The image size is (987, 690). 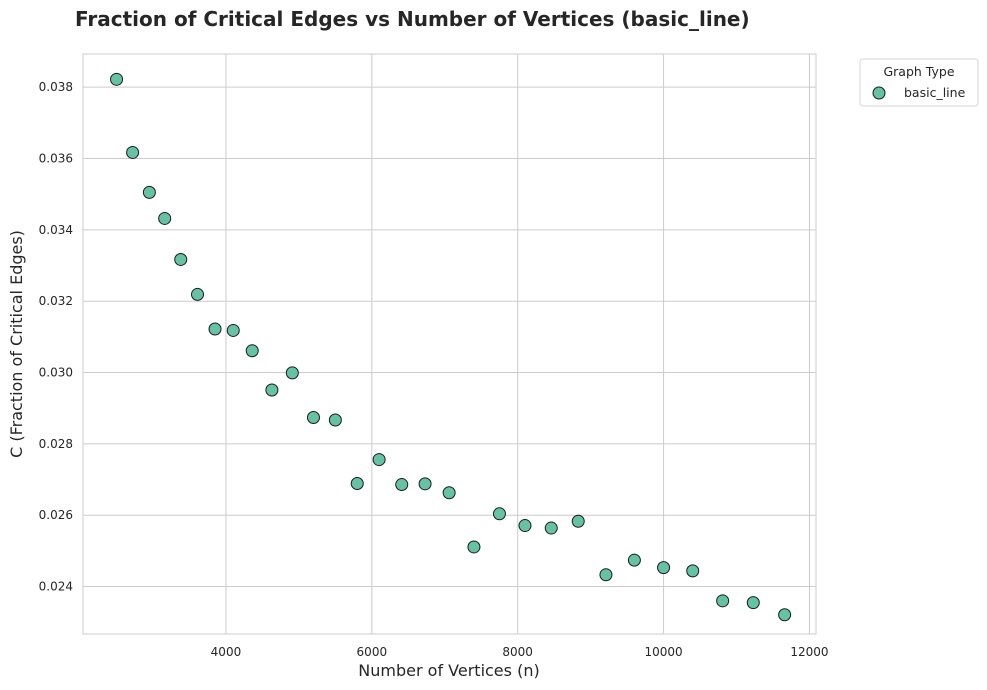 I want to click on x-tick-labels: 4000 6000 8000 10000 12000, so click(x=520, y=652).